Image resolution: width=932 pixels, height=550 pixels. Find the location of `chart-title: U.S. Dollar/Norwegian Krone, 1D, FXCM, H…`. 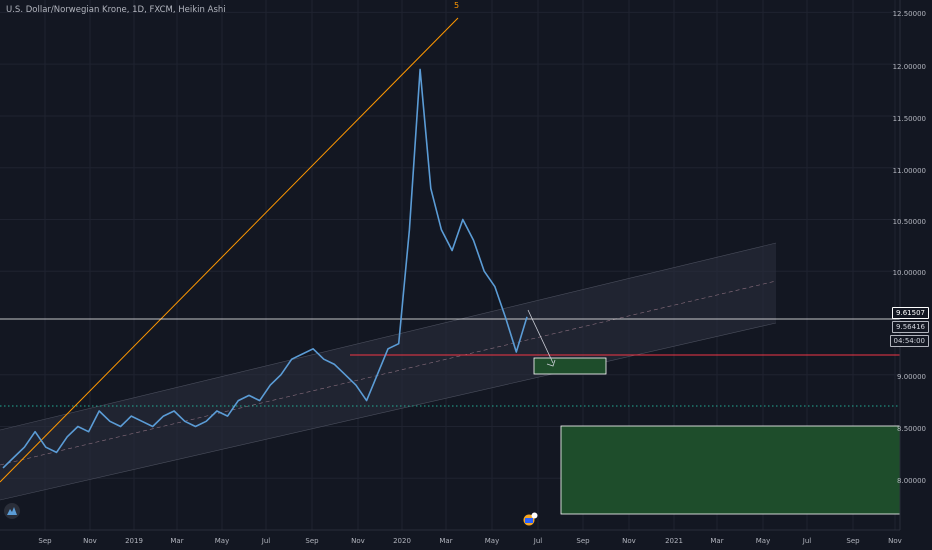

chart-title: U.S. Dollar/Norwegian Krone, 1D, FXCM, H… is located at coordinates (116, 10).